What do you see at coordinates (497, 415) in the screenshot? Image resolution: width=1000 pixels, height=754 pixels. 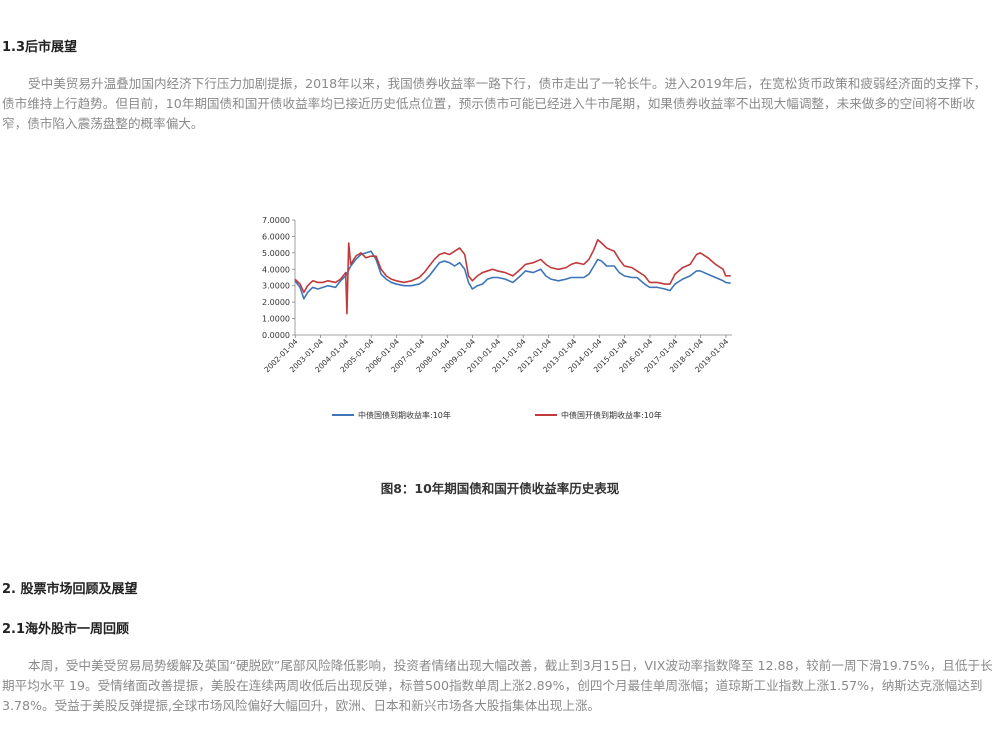 I see `chart-legend: 中债国债到期收益率:10年 中债国开债到期收益率:10年` at bounding box center [497, 415].